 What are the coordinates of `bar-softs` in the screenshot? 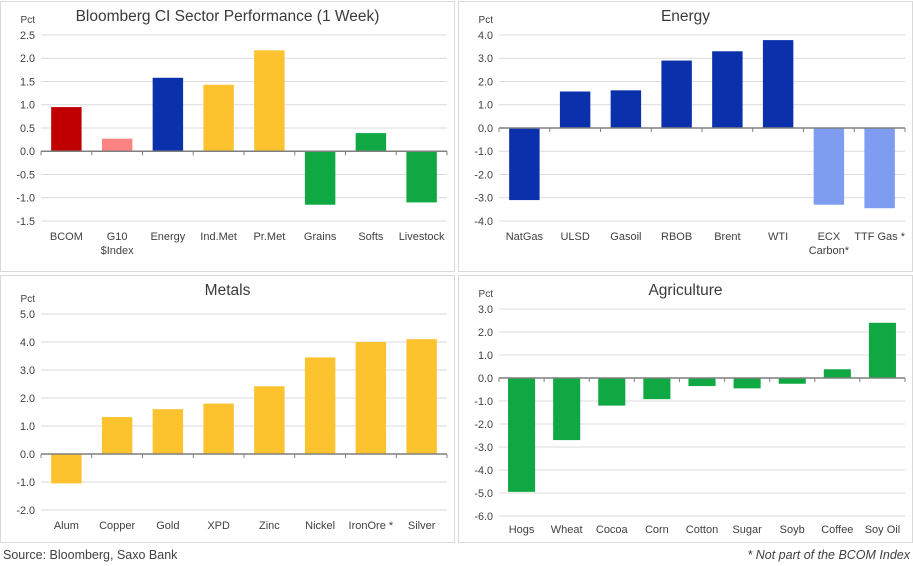 It's located at (371, 142).